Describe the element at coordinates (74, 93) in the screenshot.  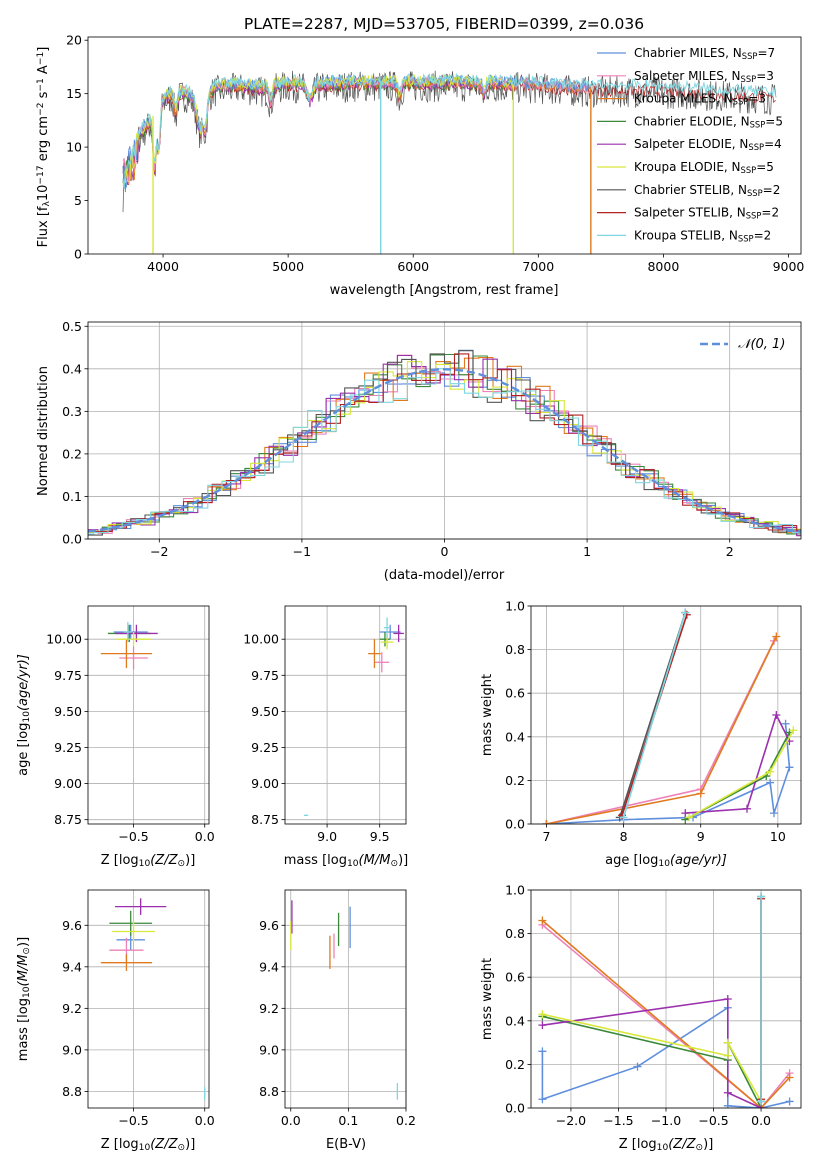
I see `y-tick-label: 15` at that location.